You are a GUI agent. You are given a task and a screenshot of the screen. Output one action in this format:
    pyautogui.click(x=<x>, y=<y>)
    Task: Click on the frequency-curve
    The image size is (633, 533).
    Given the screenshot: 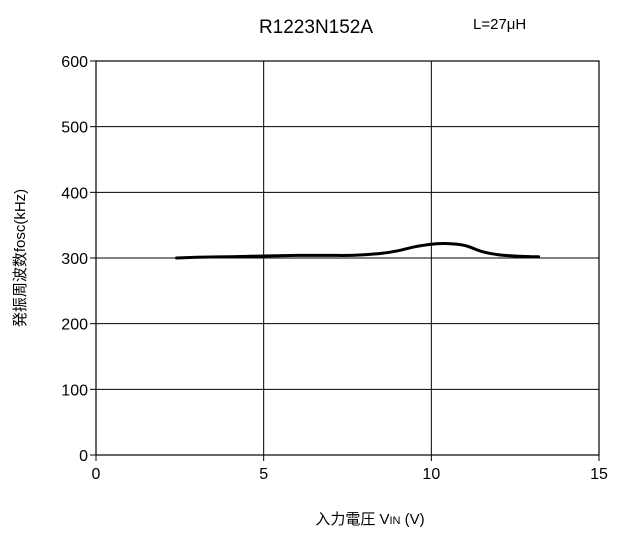 What is the action you would take?
    pyautogui.click(x=358, y=250)
    